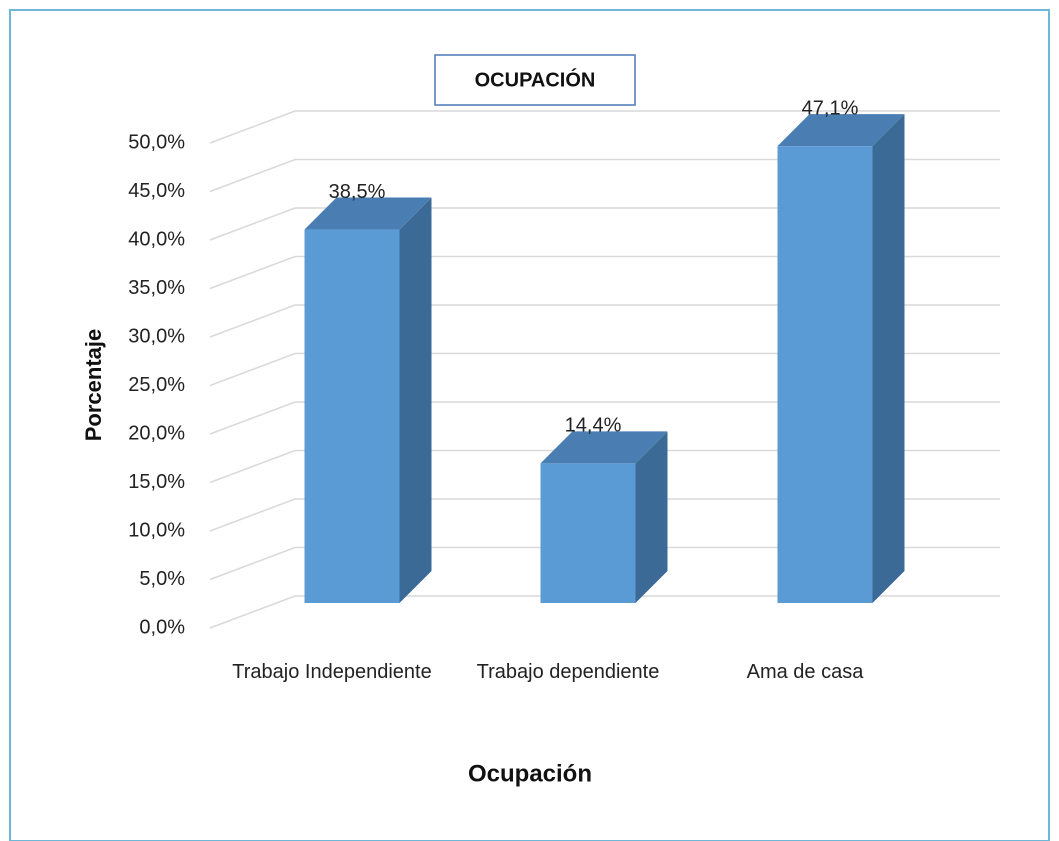  I want to click on data-label: 38,5%, so click(357, 192).